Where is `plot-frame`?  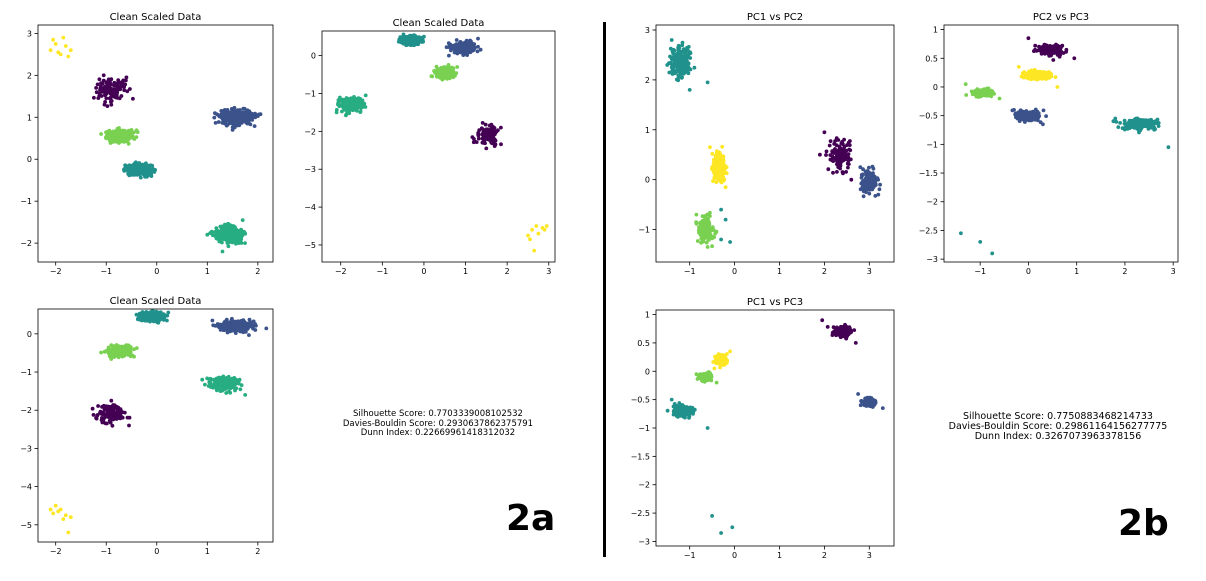
plot-frame is located at coordinates (155, 425).